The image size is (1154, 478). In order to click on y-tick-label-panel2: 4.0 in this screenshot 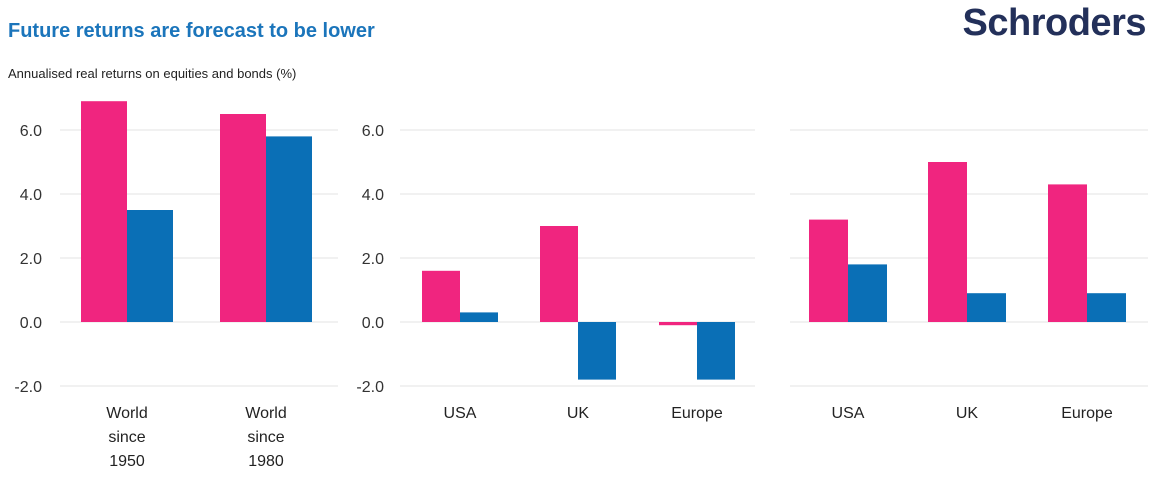, I will do `click(373, 195)`.